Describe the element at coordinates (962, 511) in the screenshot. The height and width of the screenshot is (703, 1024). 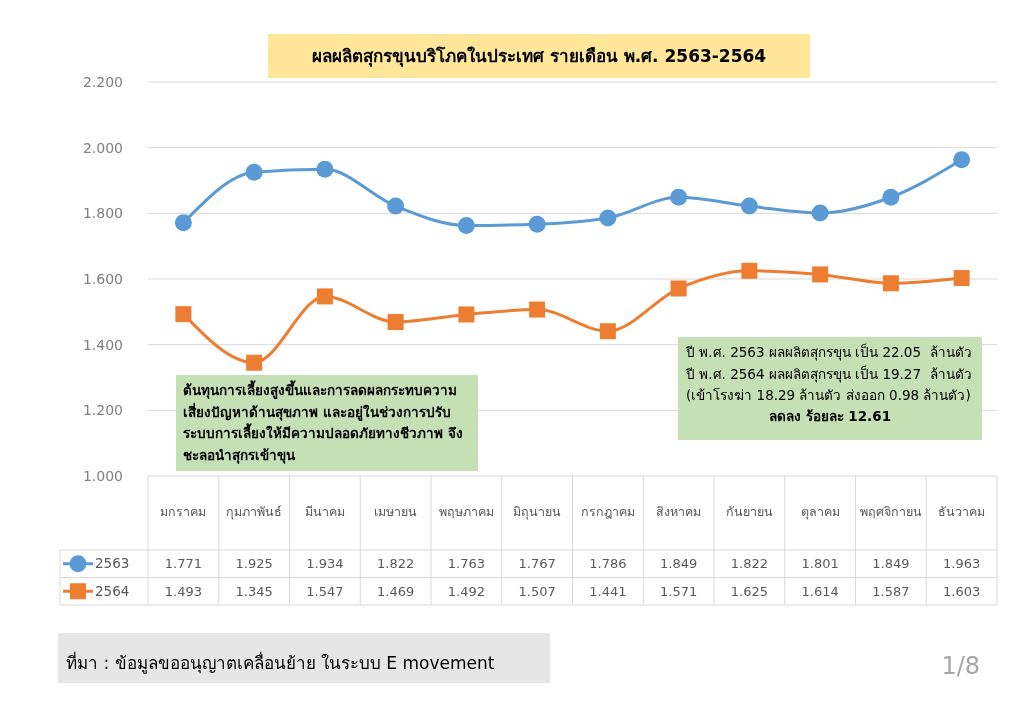
I see `x-tick-label: ธันวาคม` at that location.